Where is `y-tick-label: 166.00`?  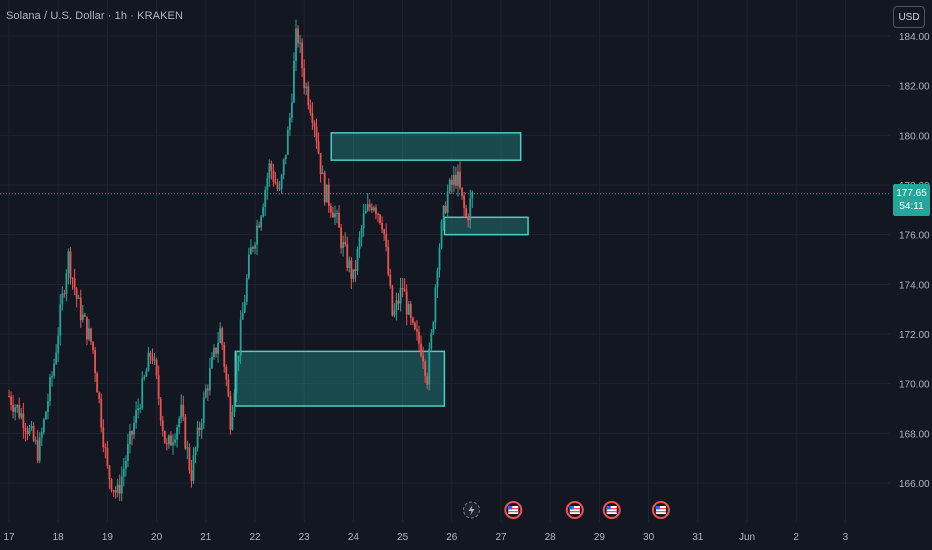
y-tick-label: 166.00 is located at coordinates (914, 484).